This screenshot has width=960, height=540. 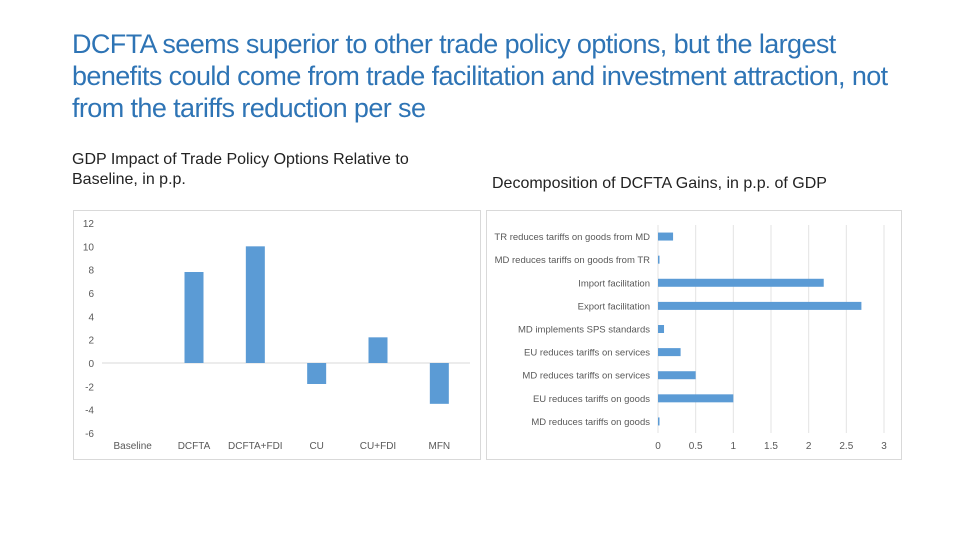 I want to click on x-tick-label: 1, so click(x=734, y=446).